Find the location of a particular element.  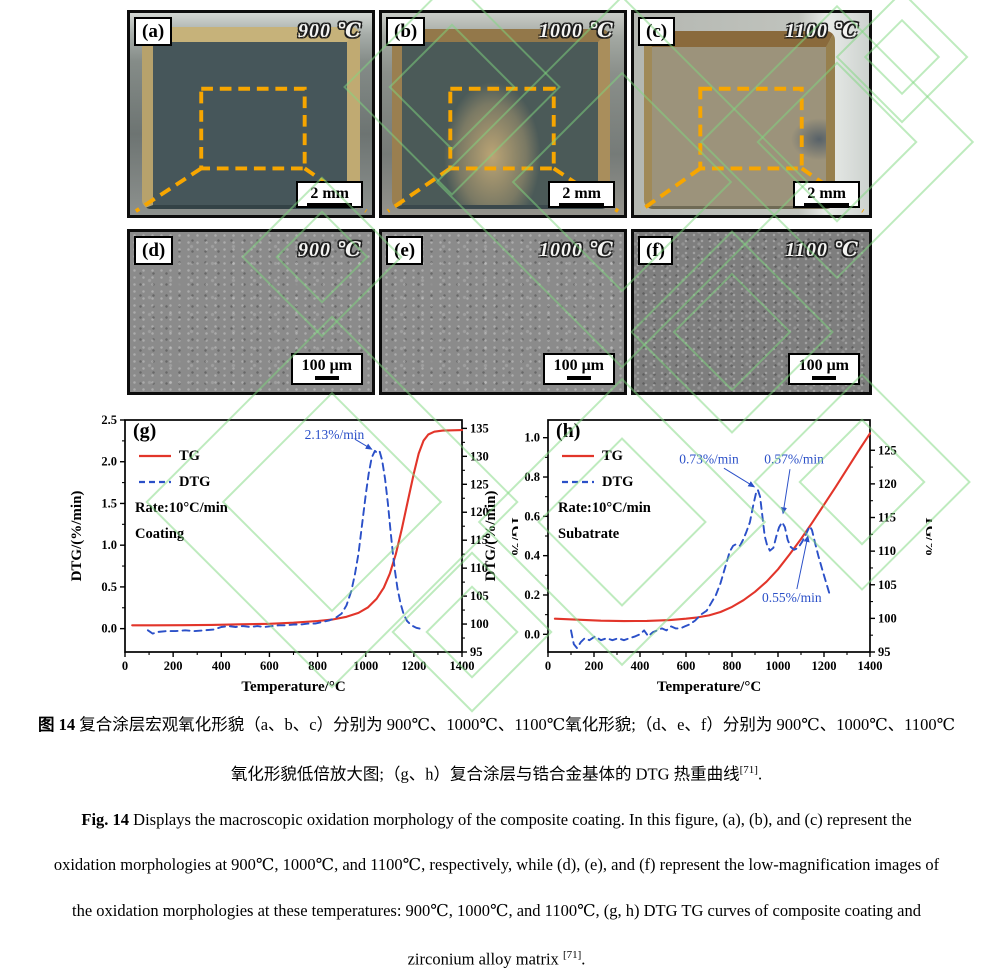

caption-en-reference: [71] is located at coordinates (572, 955).